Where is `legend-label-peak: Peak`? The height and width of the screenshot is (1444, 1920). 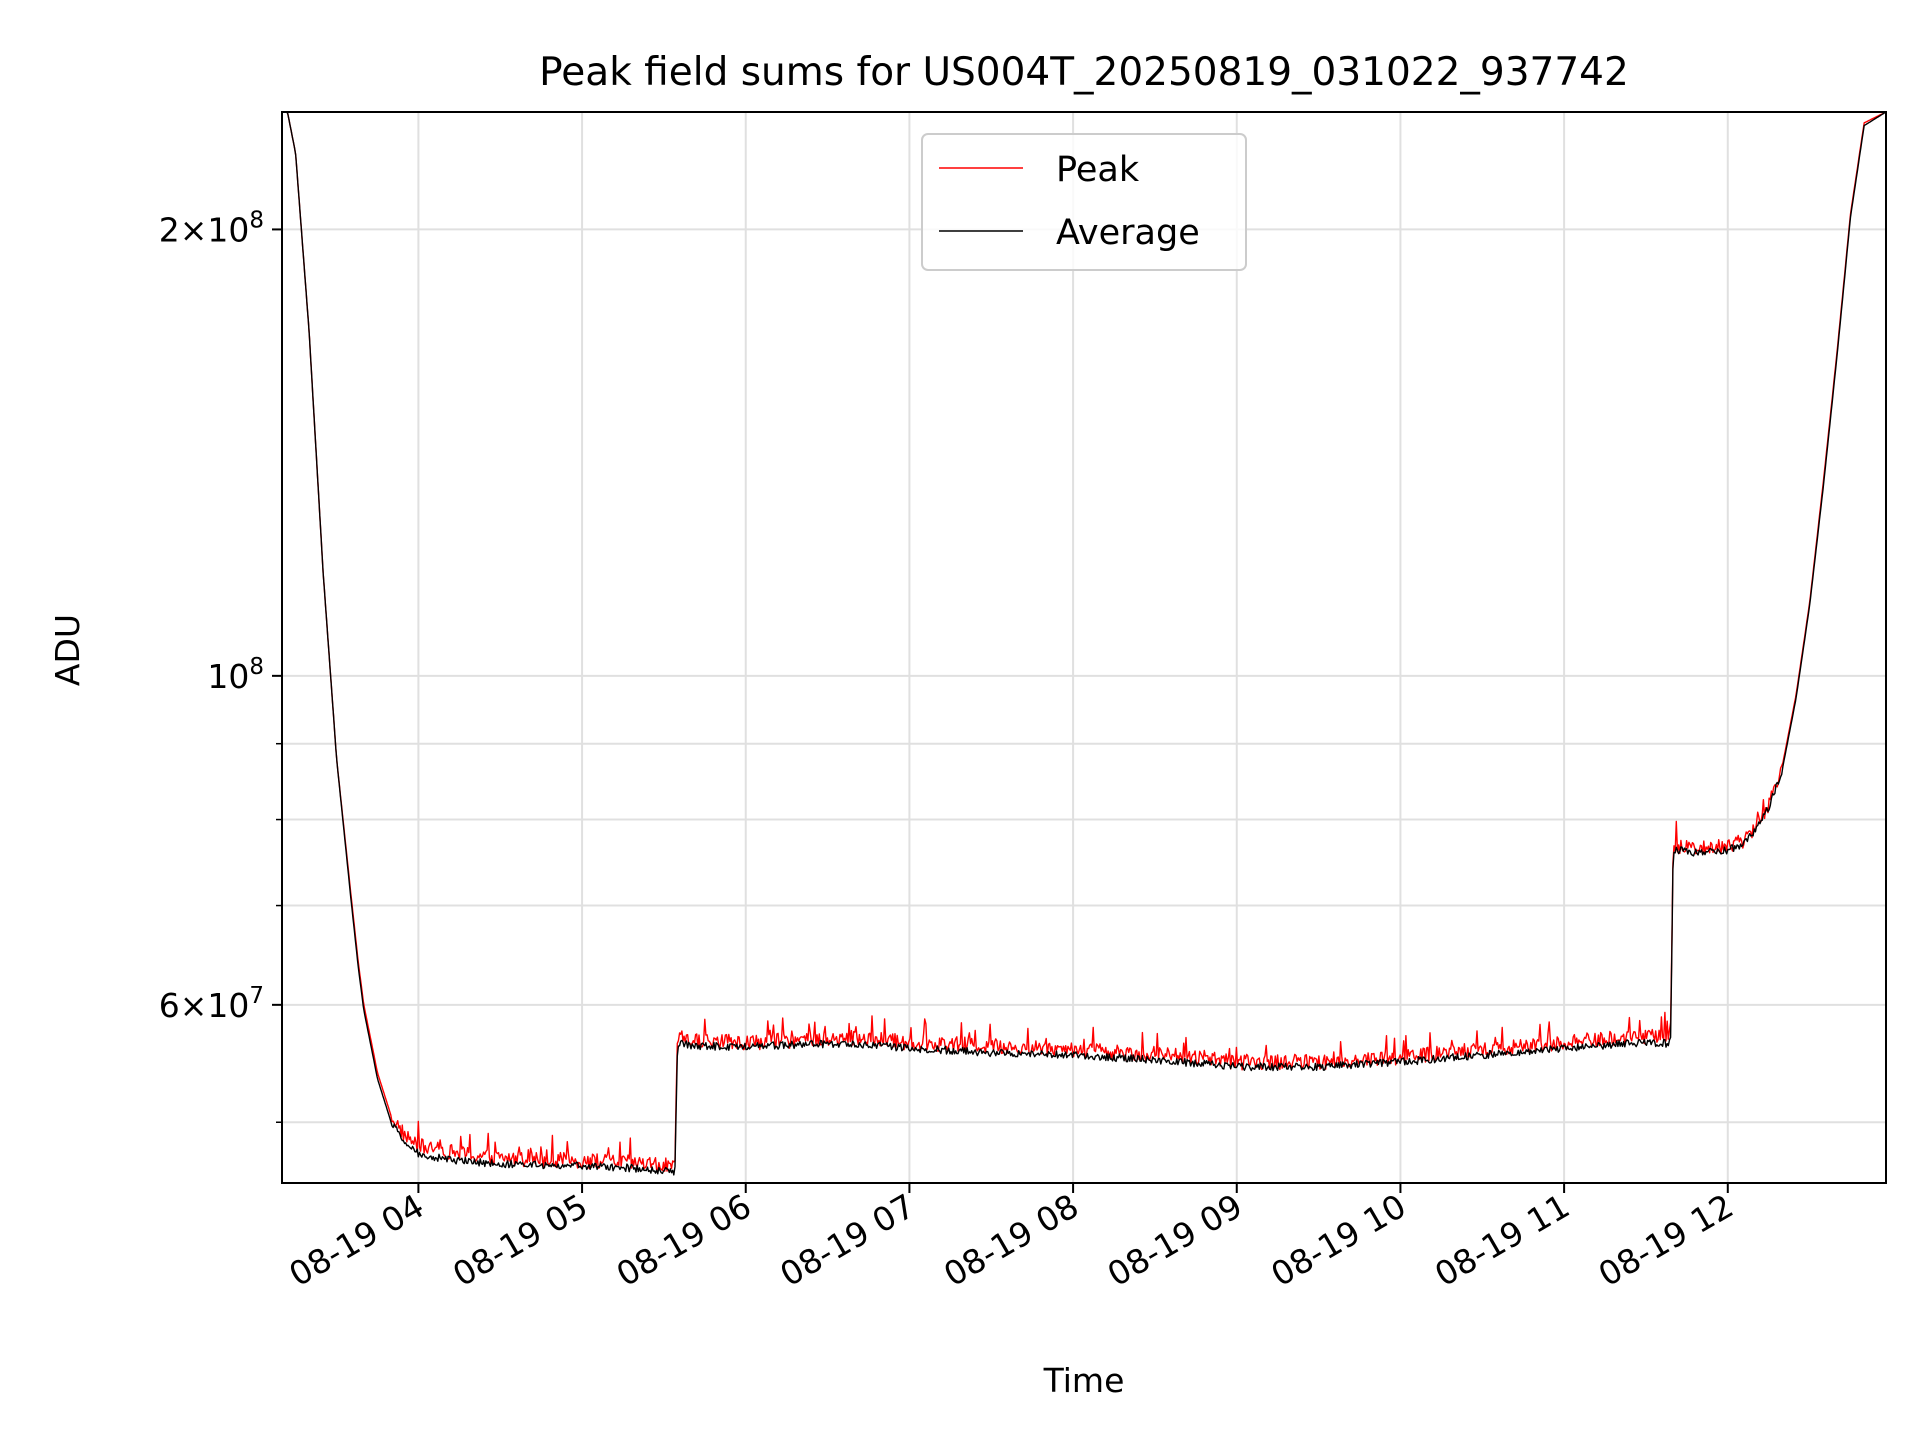
legend-label-peak: Peak is located at coordinates (1098, 170).